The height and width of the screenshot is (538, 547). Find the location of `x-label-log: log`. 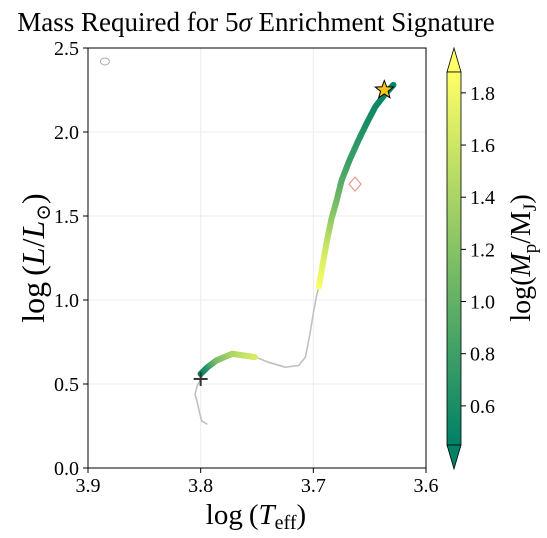

x-label-log: log is located at coordinates (224, 515).